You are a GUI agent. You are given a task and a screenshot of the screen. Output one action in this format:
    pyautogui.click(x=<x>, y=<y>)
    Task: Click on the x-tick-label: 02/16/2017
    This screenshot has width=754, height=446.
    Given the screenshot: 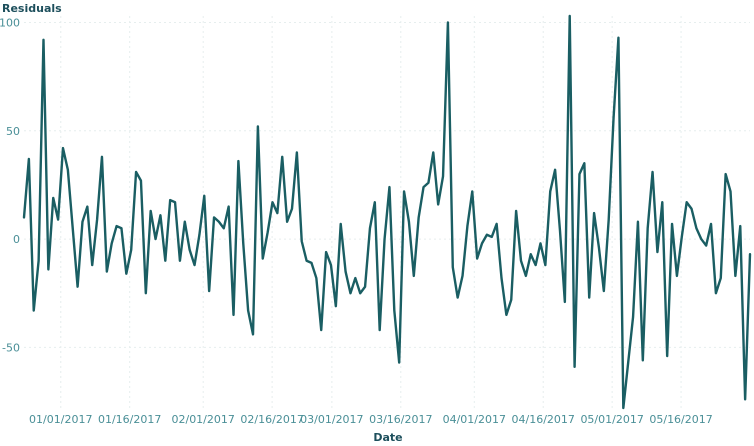 What is the action you would take?
    pyautogui.click(x=271, y=419)
    